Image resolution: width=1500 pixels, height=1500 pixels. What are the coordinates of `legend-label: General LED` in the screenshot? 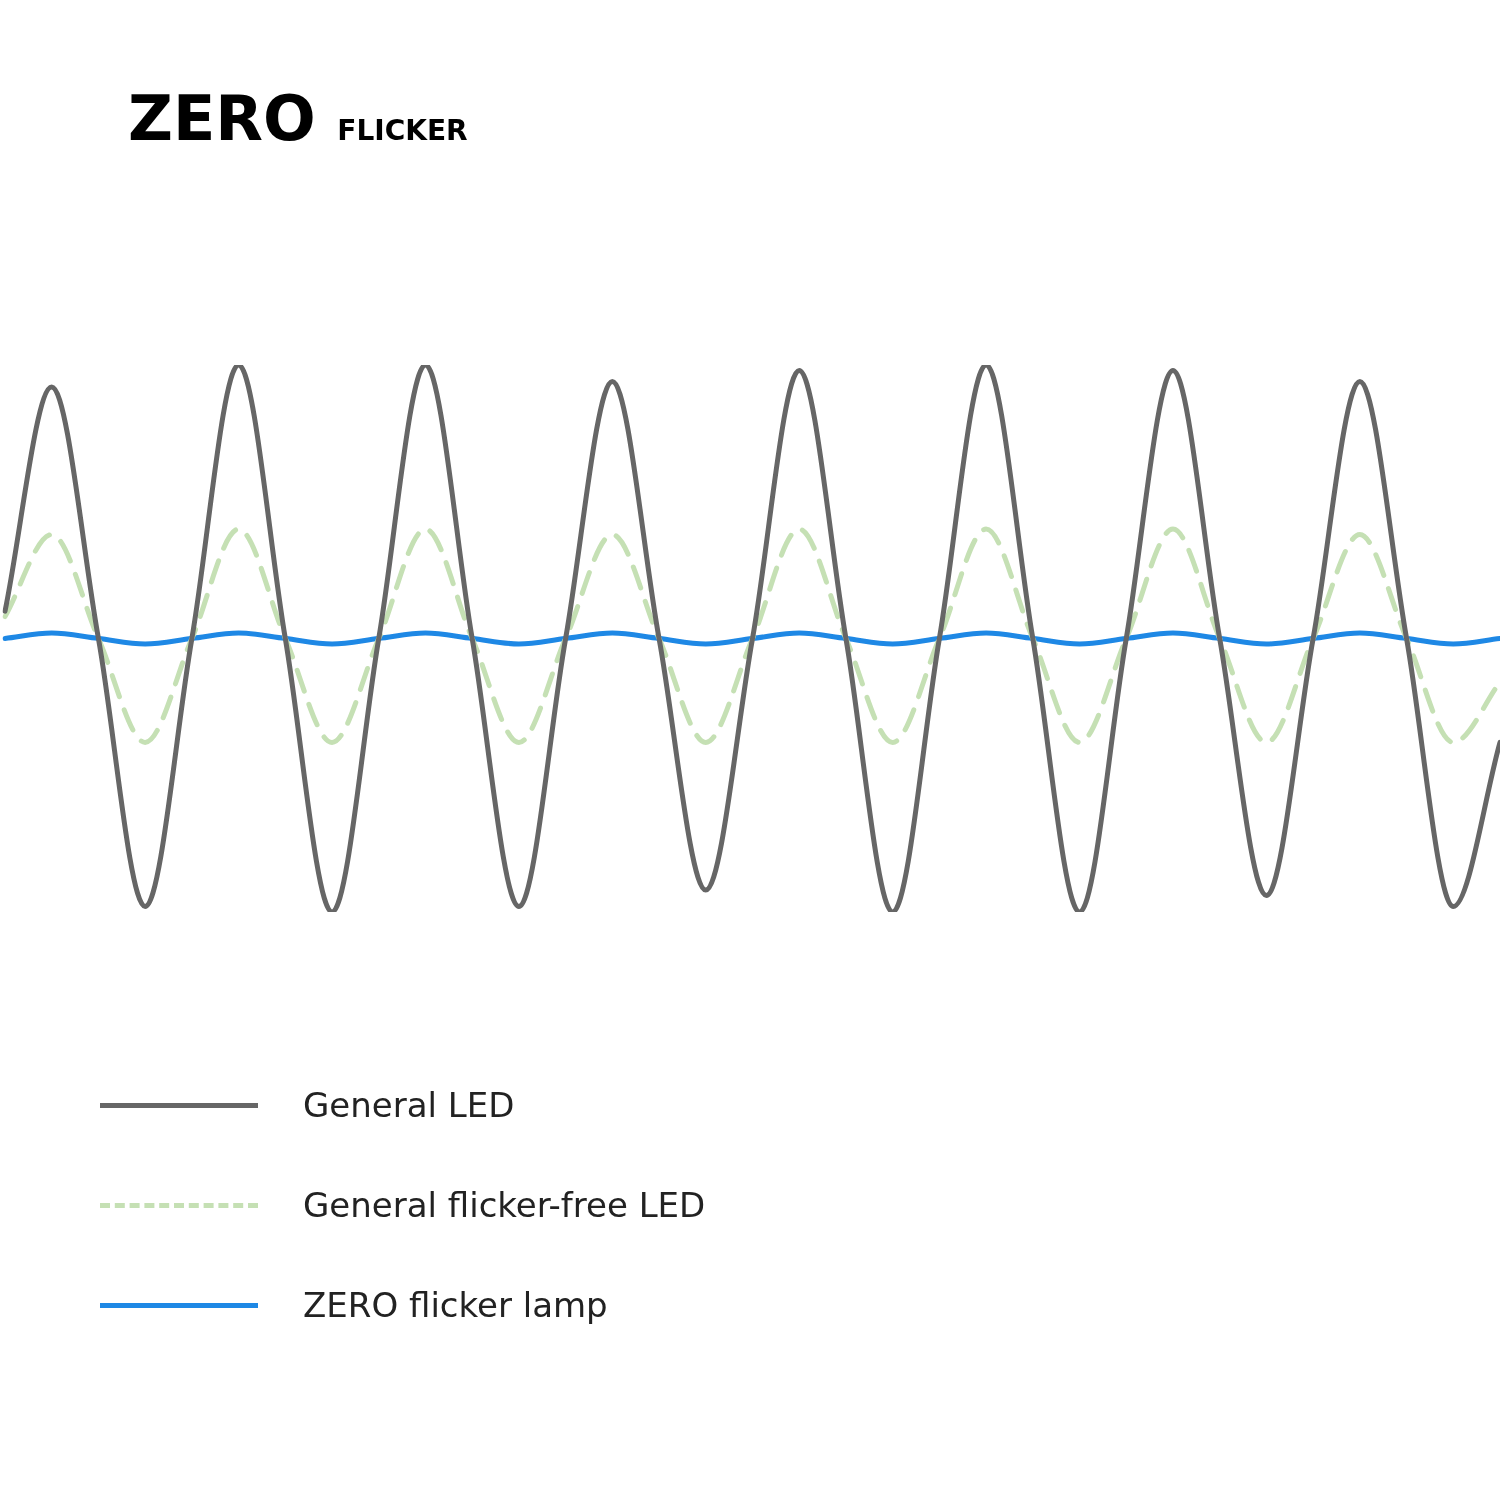 It's located at (409, 1105).